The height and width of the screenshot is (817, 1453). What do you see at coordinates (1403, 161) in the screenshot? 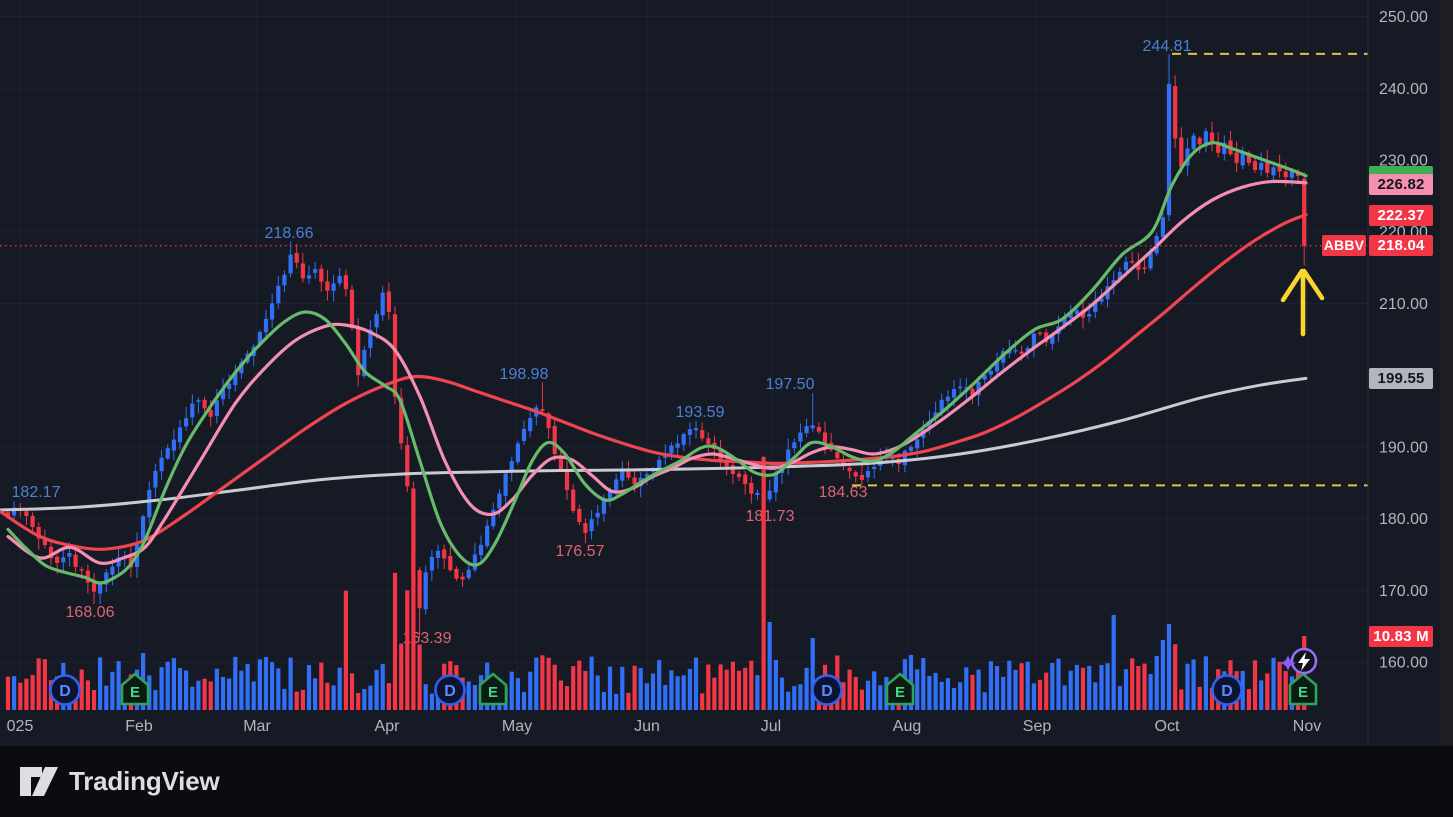
I see `price-axis-tick: 230.00` at bounding box center [1403, 161].